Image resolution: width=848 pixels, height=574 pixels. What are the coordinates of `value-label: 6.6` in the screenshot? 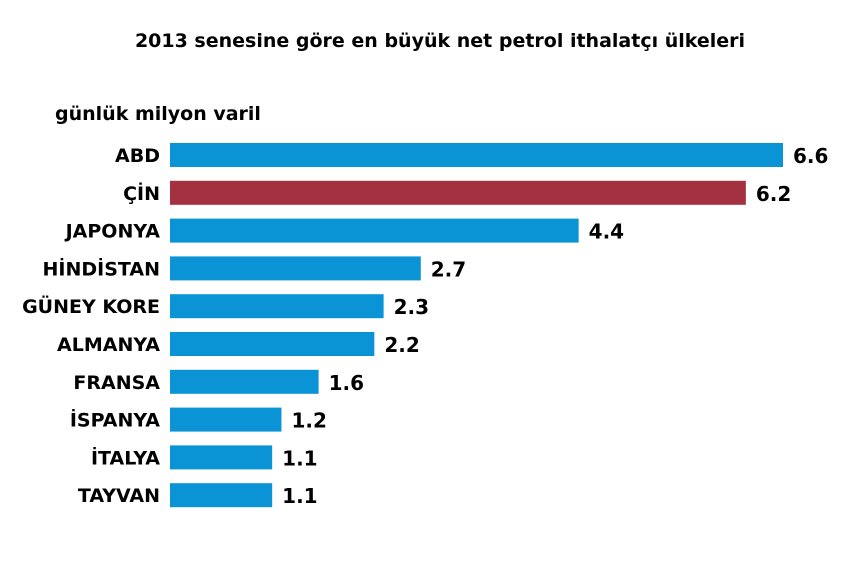 It's located at (810, 156).